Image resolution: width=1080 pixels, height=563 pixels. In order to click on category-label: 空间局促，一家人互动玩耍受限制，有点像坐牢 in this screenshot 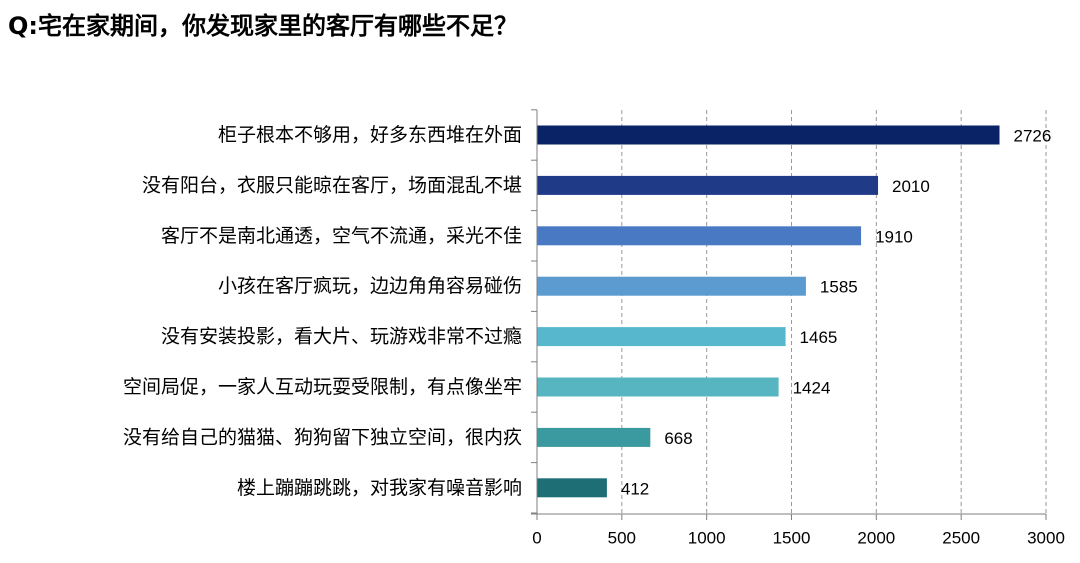, I will do `click(322, 387)`.